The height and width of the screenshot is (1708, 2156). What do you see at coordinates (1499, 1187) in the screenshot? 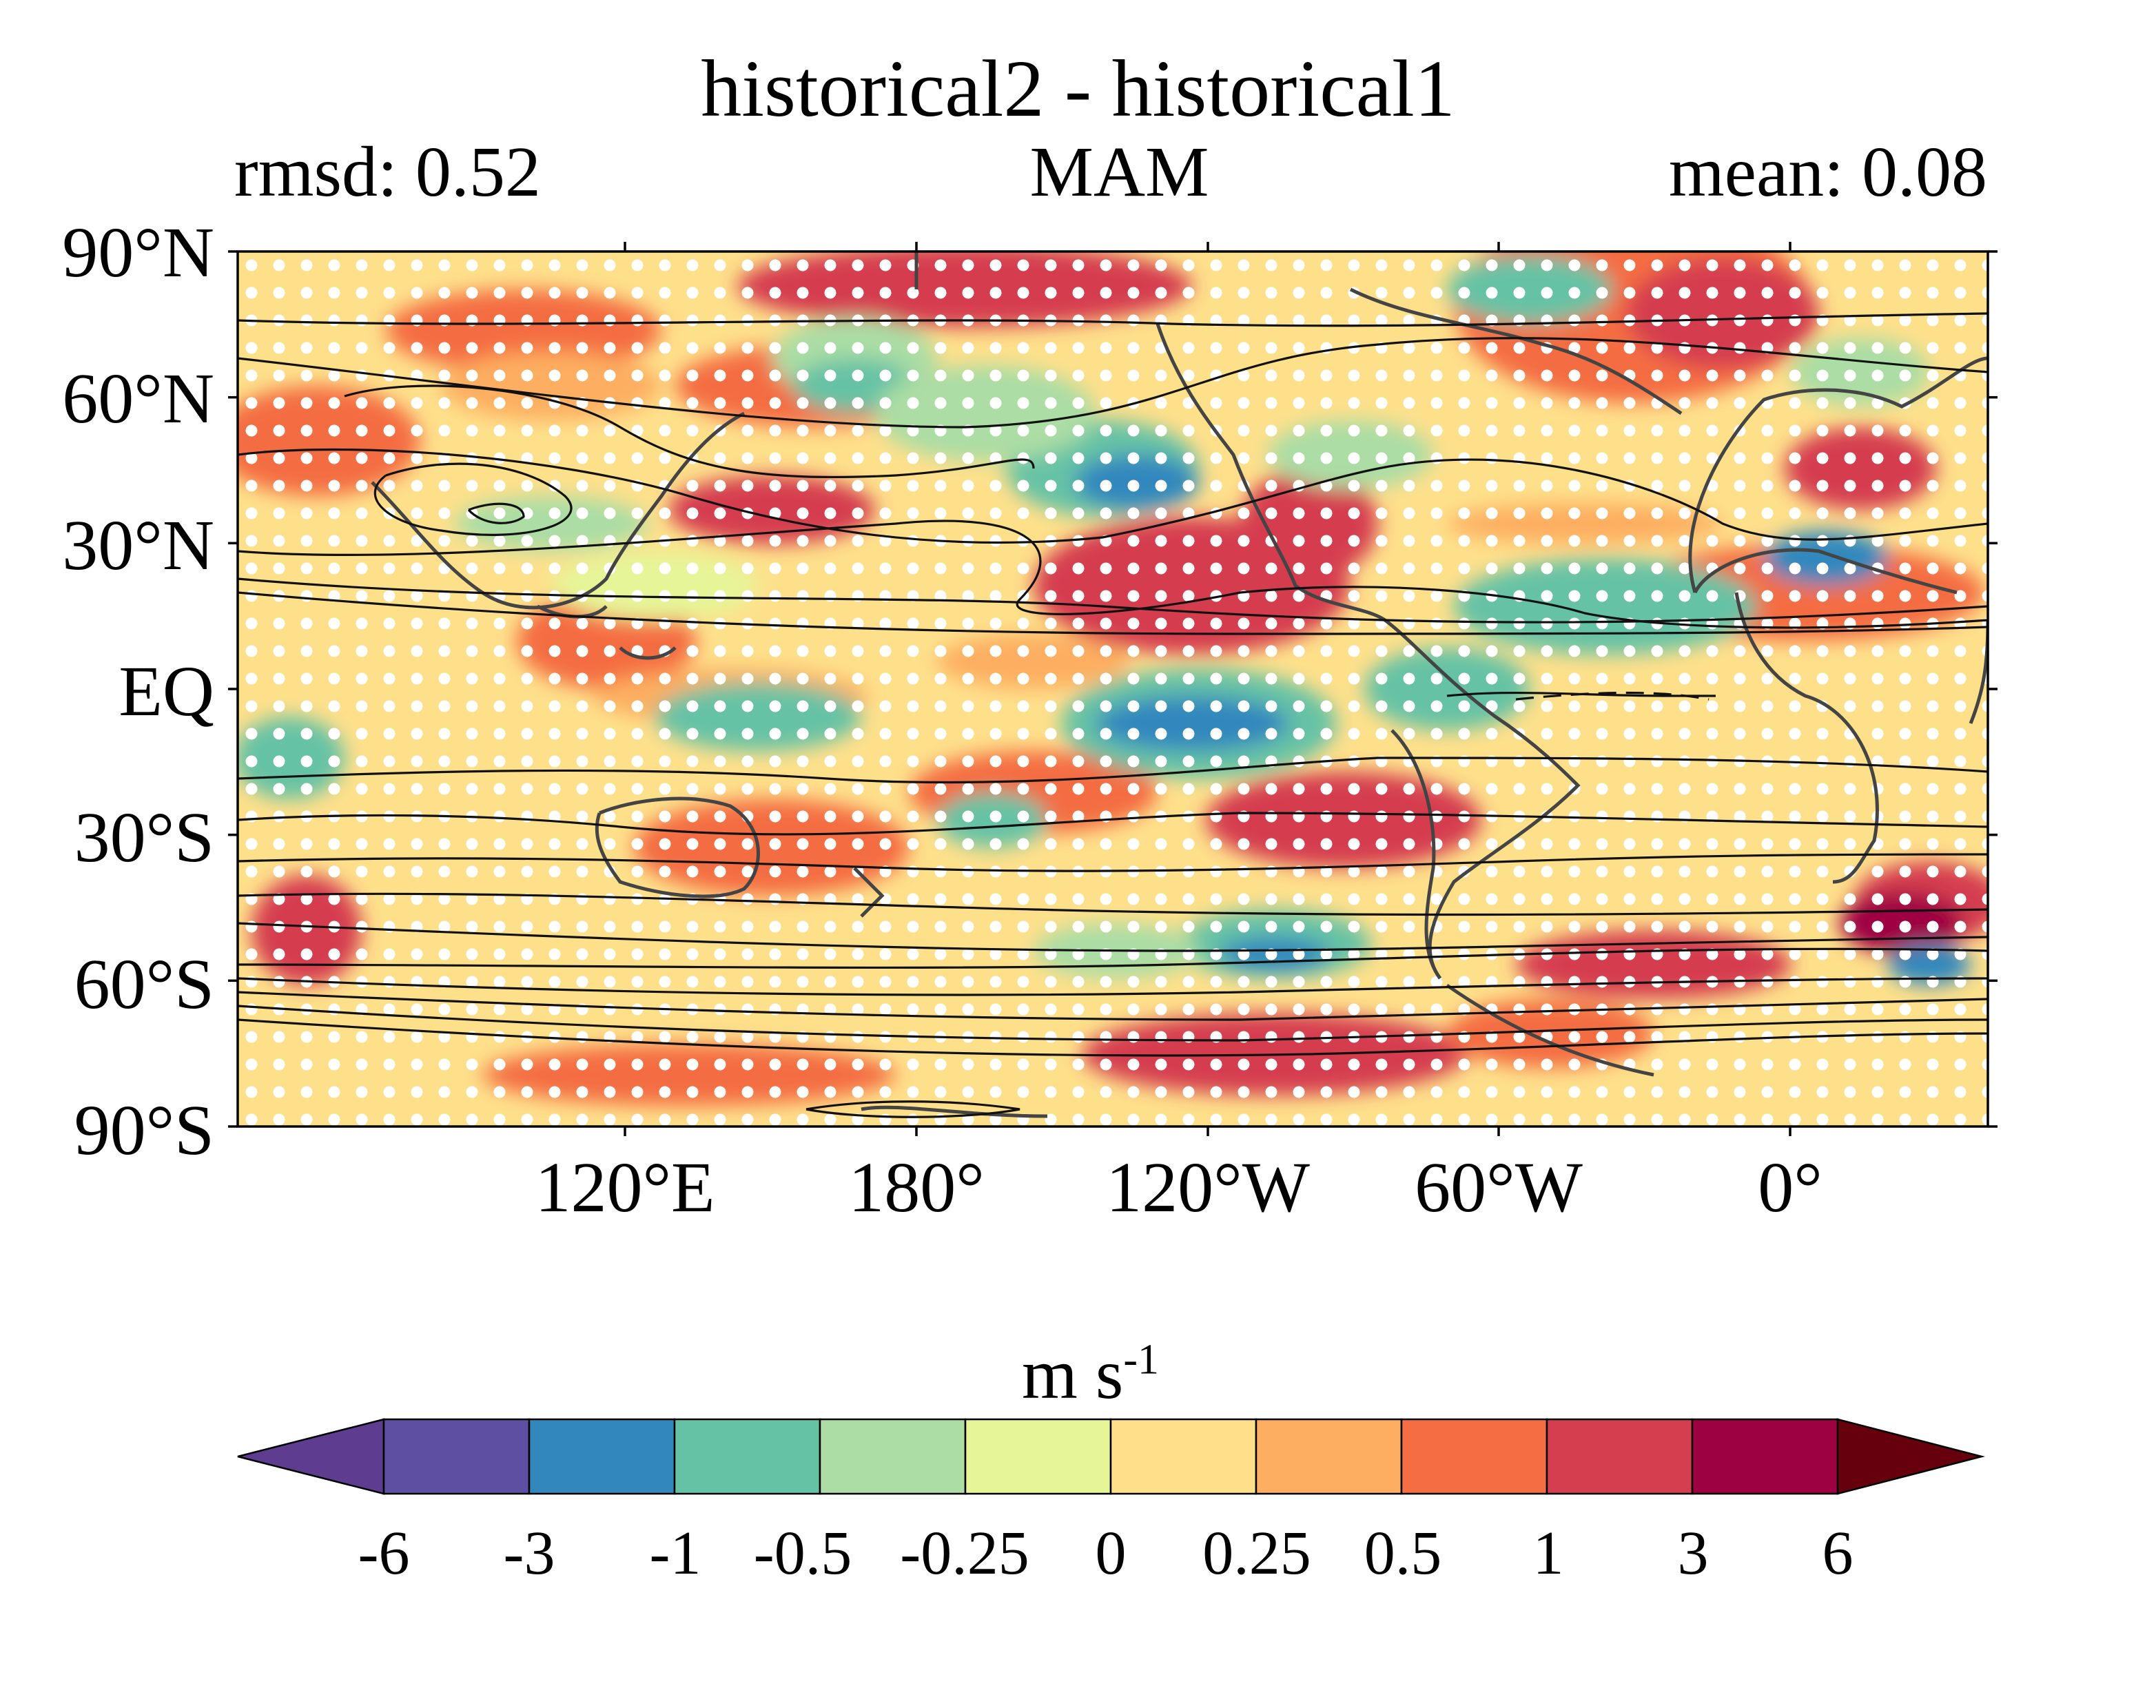
I see `x-tick-label: 60°W` at bounding box center [1499, 1187].